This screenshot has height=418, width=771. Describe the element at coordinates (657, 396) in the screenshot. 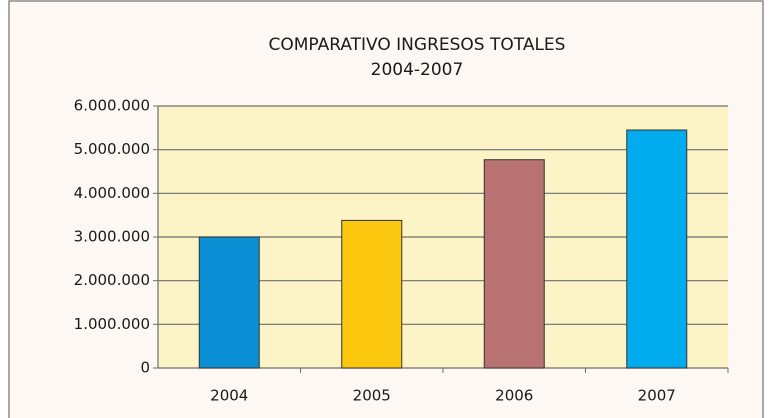

I see `x-tick-label: 2007` at that location.